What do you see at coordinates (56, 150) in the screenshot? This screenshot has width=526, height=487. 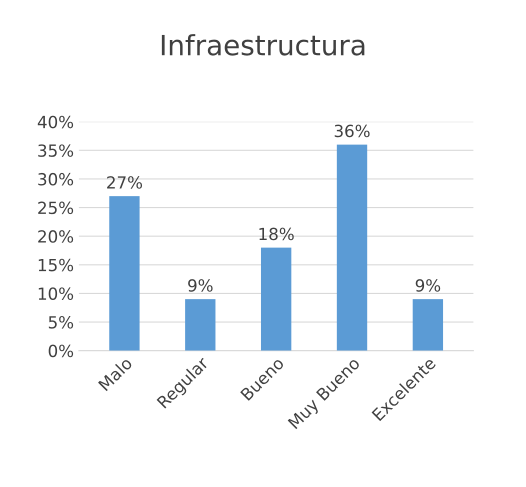 I see `y-tick-label: 35%` at bounding box center [56, 150].